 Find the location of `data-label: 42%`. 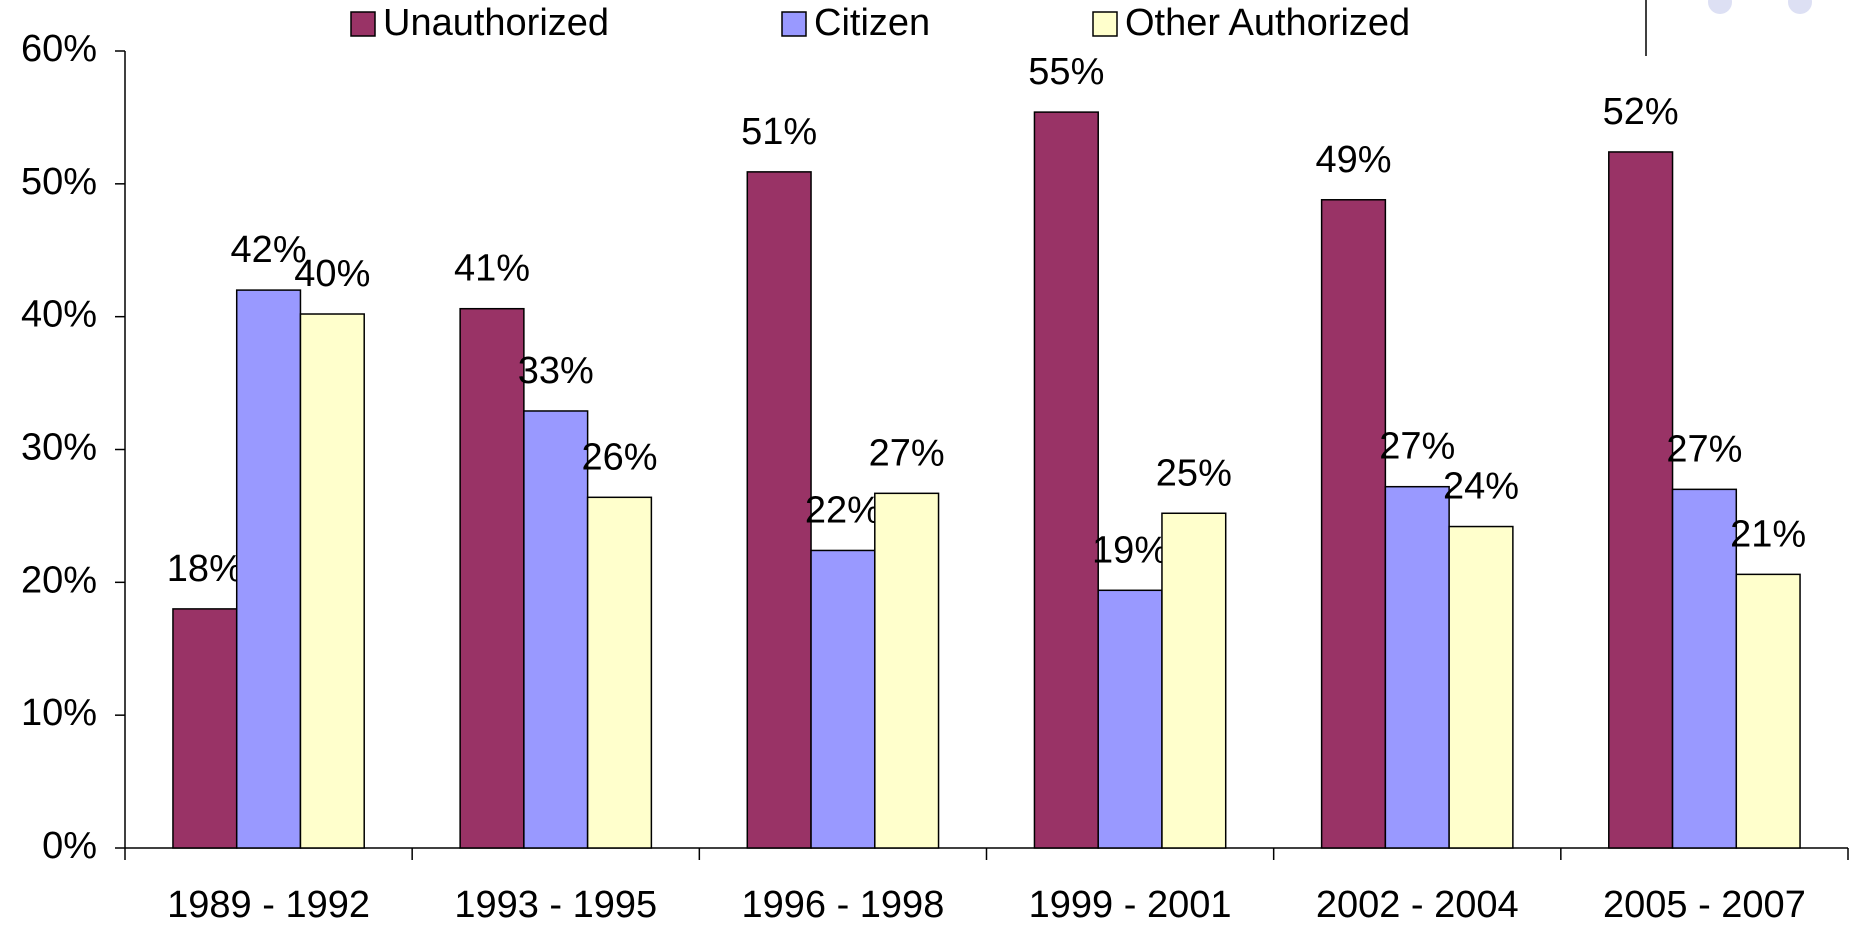

data-label: 42% is located at coordinates (269, 250).